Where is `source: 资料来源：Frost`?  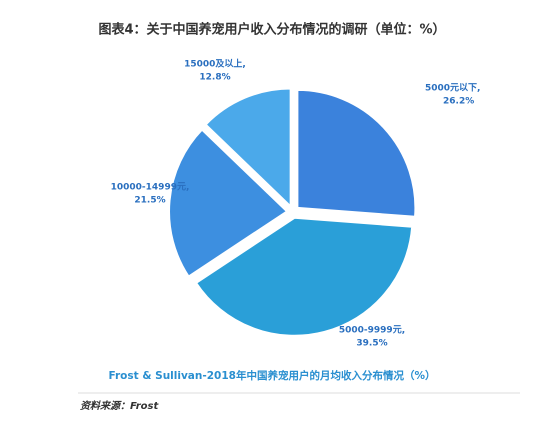
source: 资料来源：Frost is located at coordinates (119, 406).